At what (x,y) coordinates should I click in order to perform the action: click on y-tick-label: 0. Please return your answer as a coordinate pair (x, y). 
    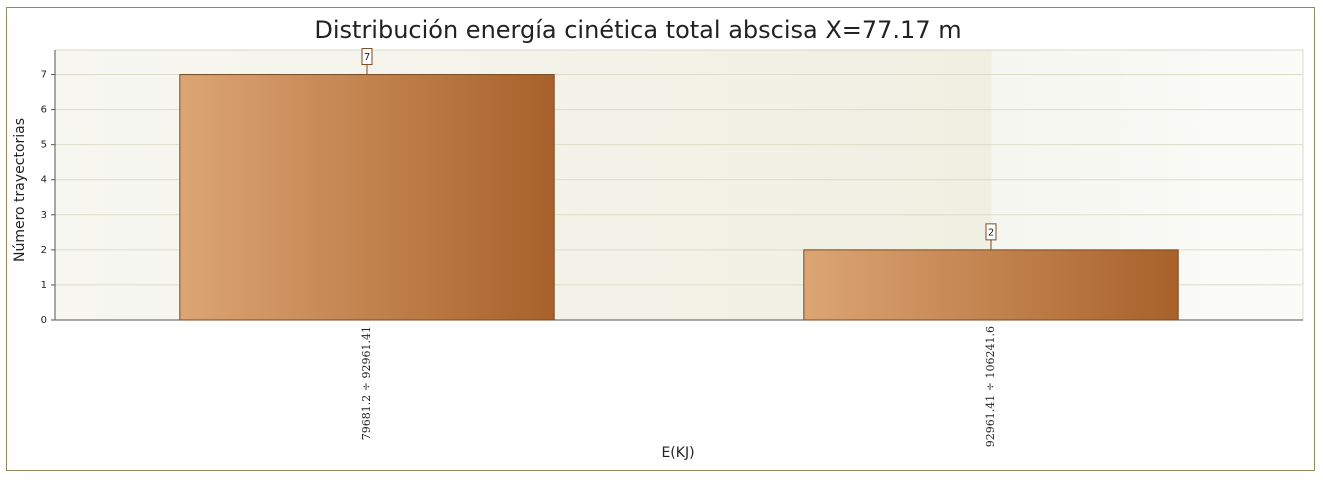
    Looking at the image, I should click on (44, 320).